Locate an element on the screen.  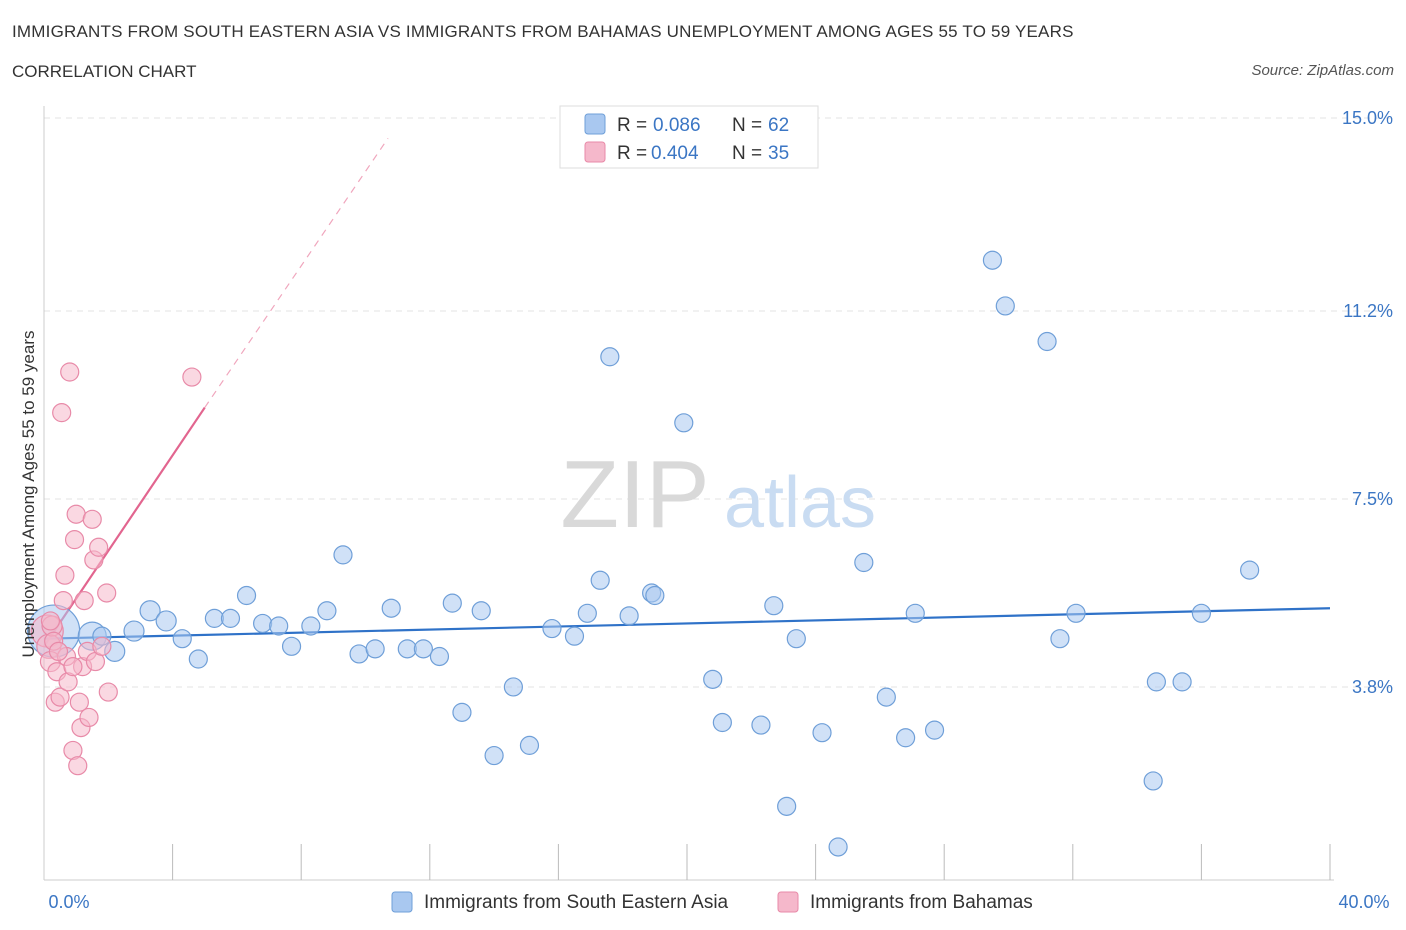
legend-swatch-sea is located at coordinates (595, 124).